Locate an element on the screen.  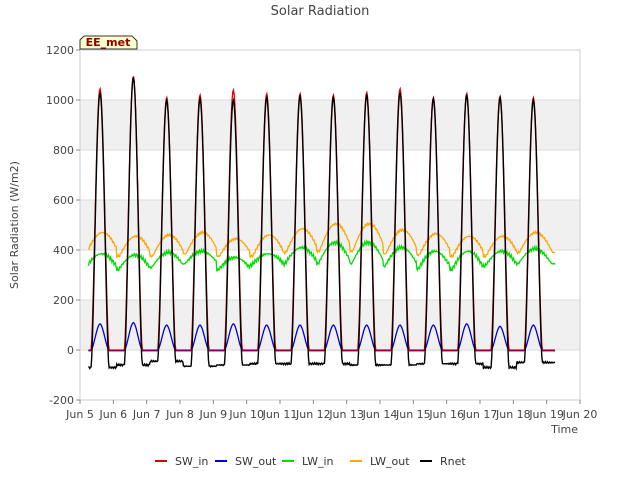
x-tick-label: Jun 18 is located at coordinates (513, 414).